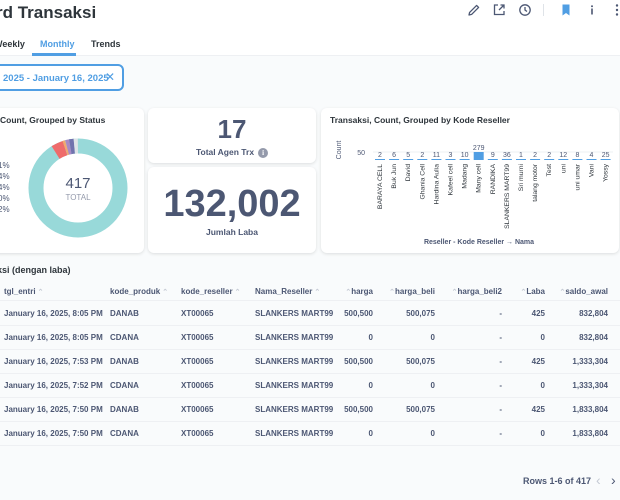 Image resolution: width=620 pixels, height=500 pixels. Describe the element at coordinates (139, 291) in the screenshot. I see `column-header-kode-produk: kode_produk ⌃` at that location.